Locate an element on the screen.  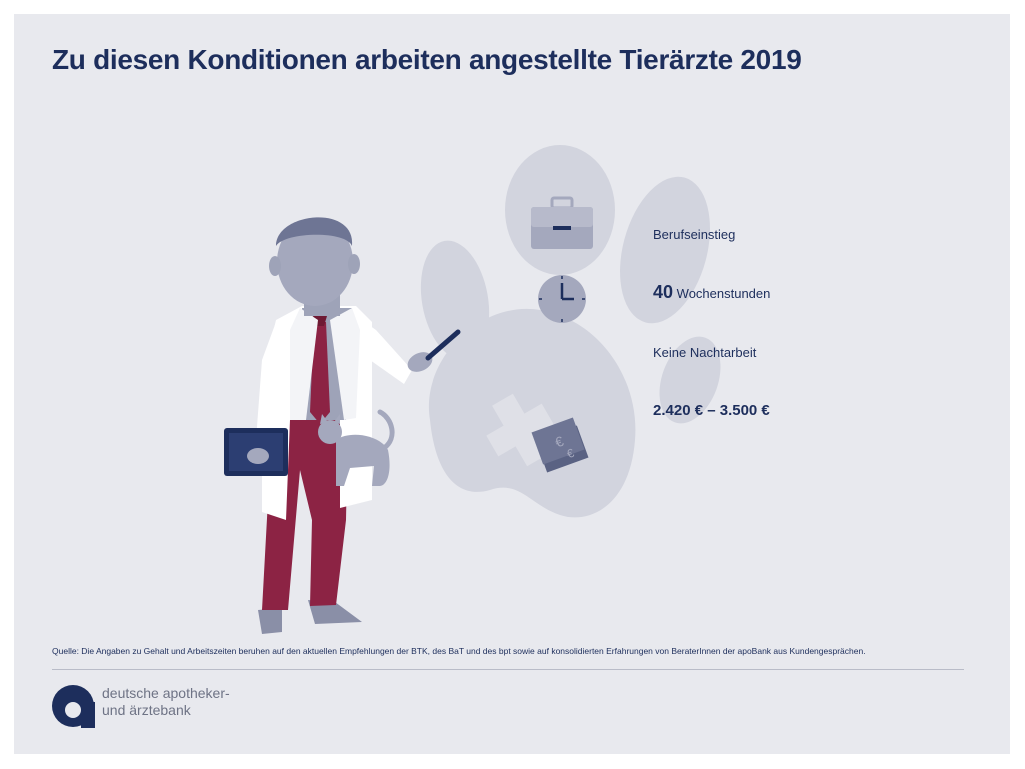
briefcase-icon is located at coordinates (562, 222).